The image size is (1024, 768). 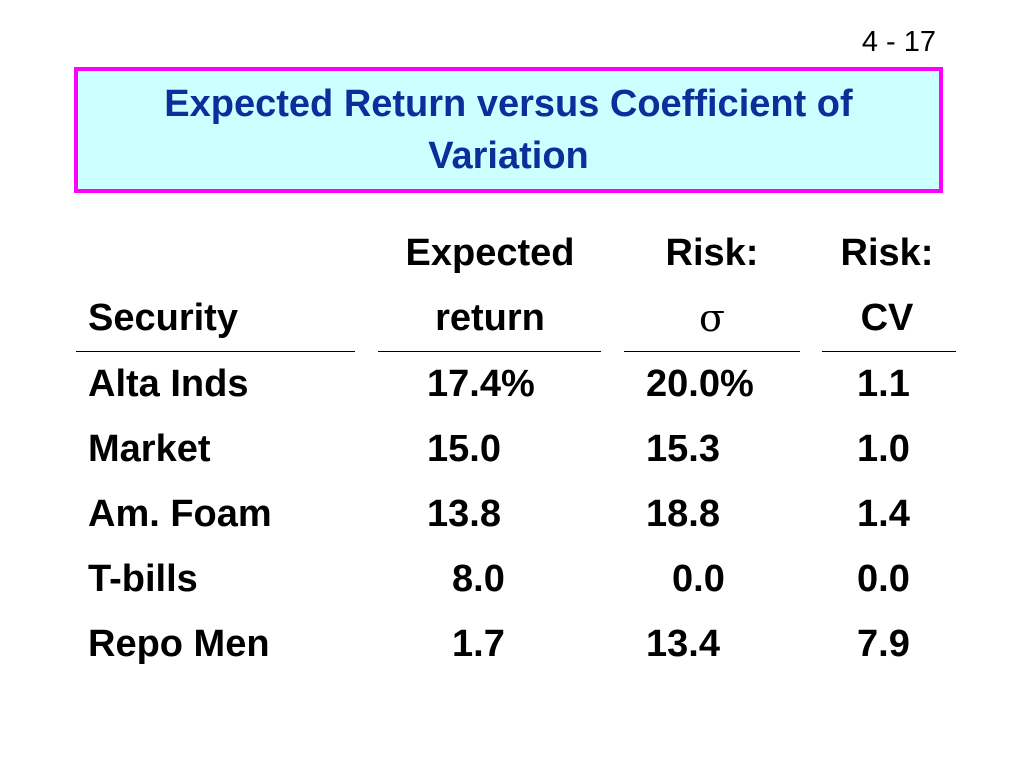 I want to click on cell-security: Am. Foam, so click(x=180, y=514).